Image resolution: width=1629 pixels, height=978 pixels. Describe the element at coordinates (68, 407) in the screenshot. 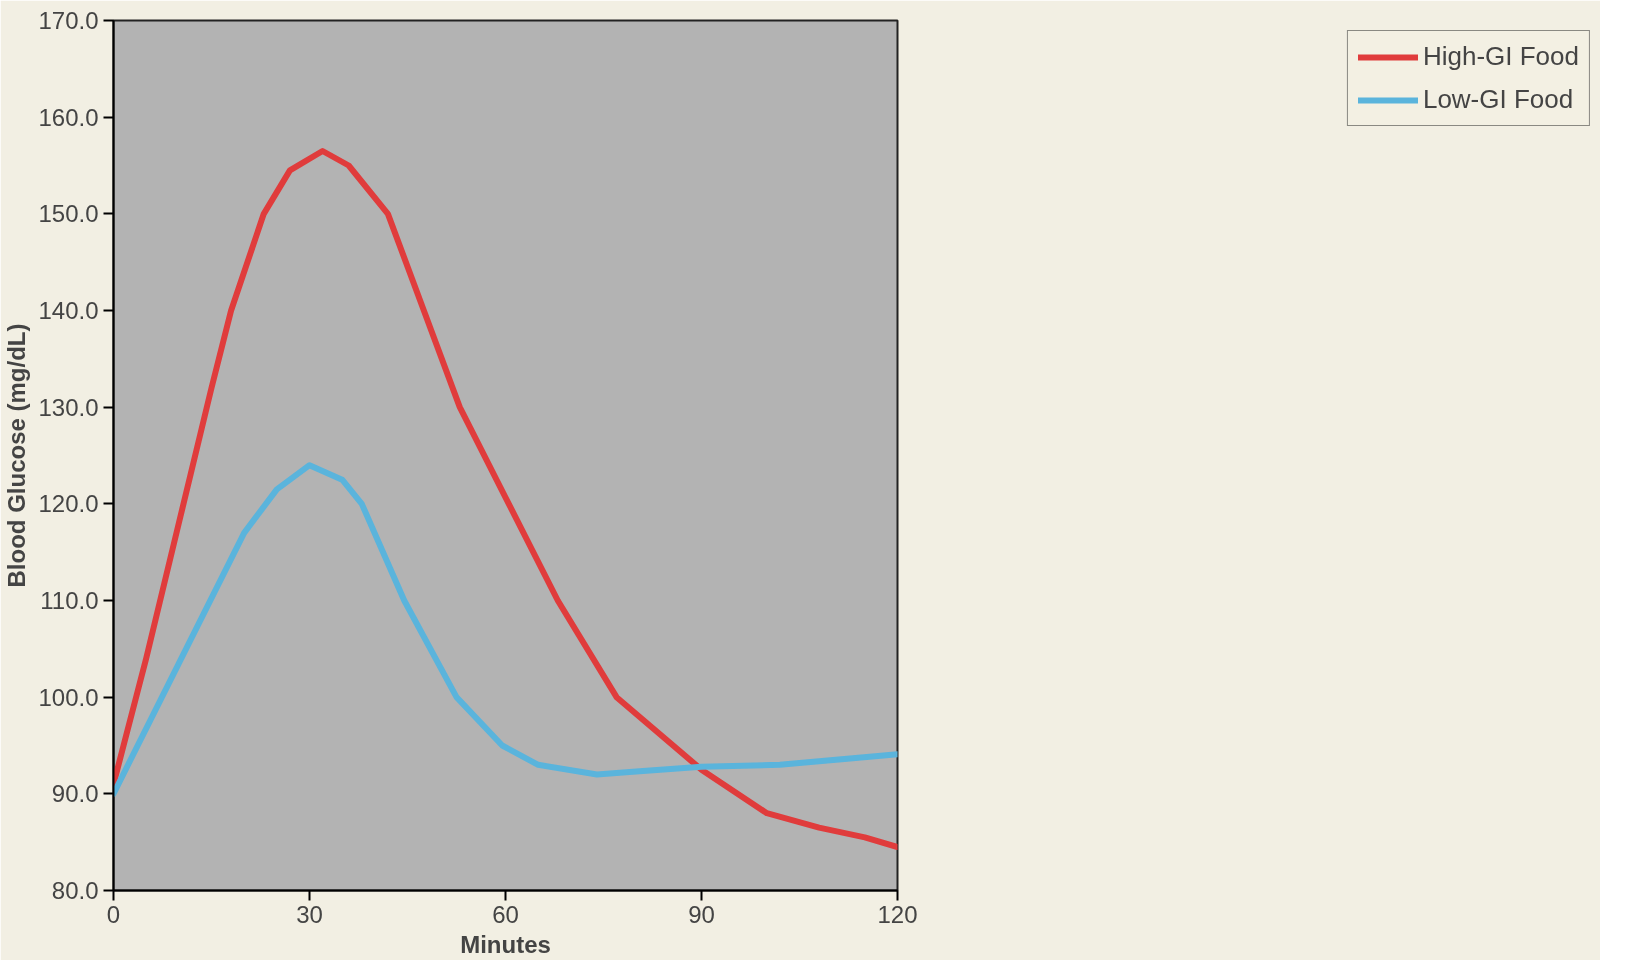

I see `y-tick-label: 130.0` at that location.